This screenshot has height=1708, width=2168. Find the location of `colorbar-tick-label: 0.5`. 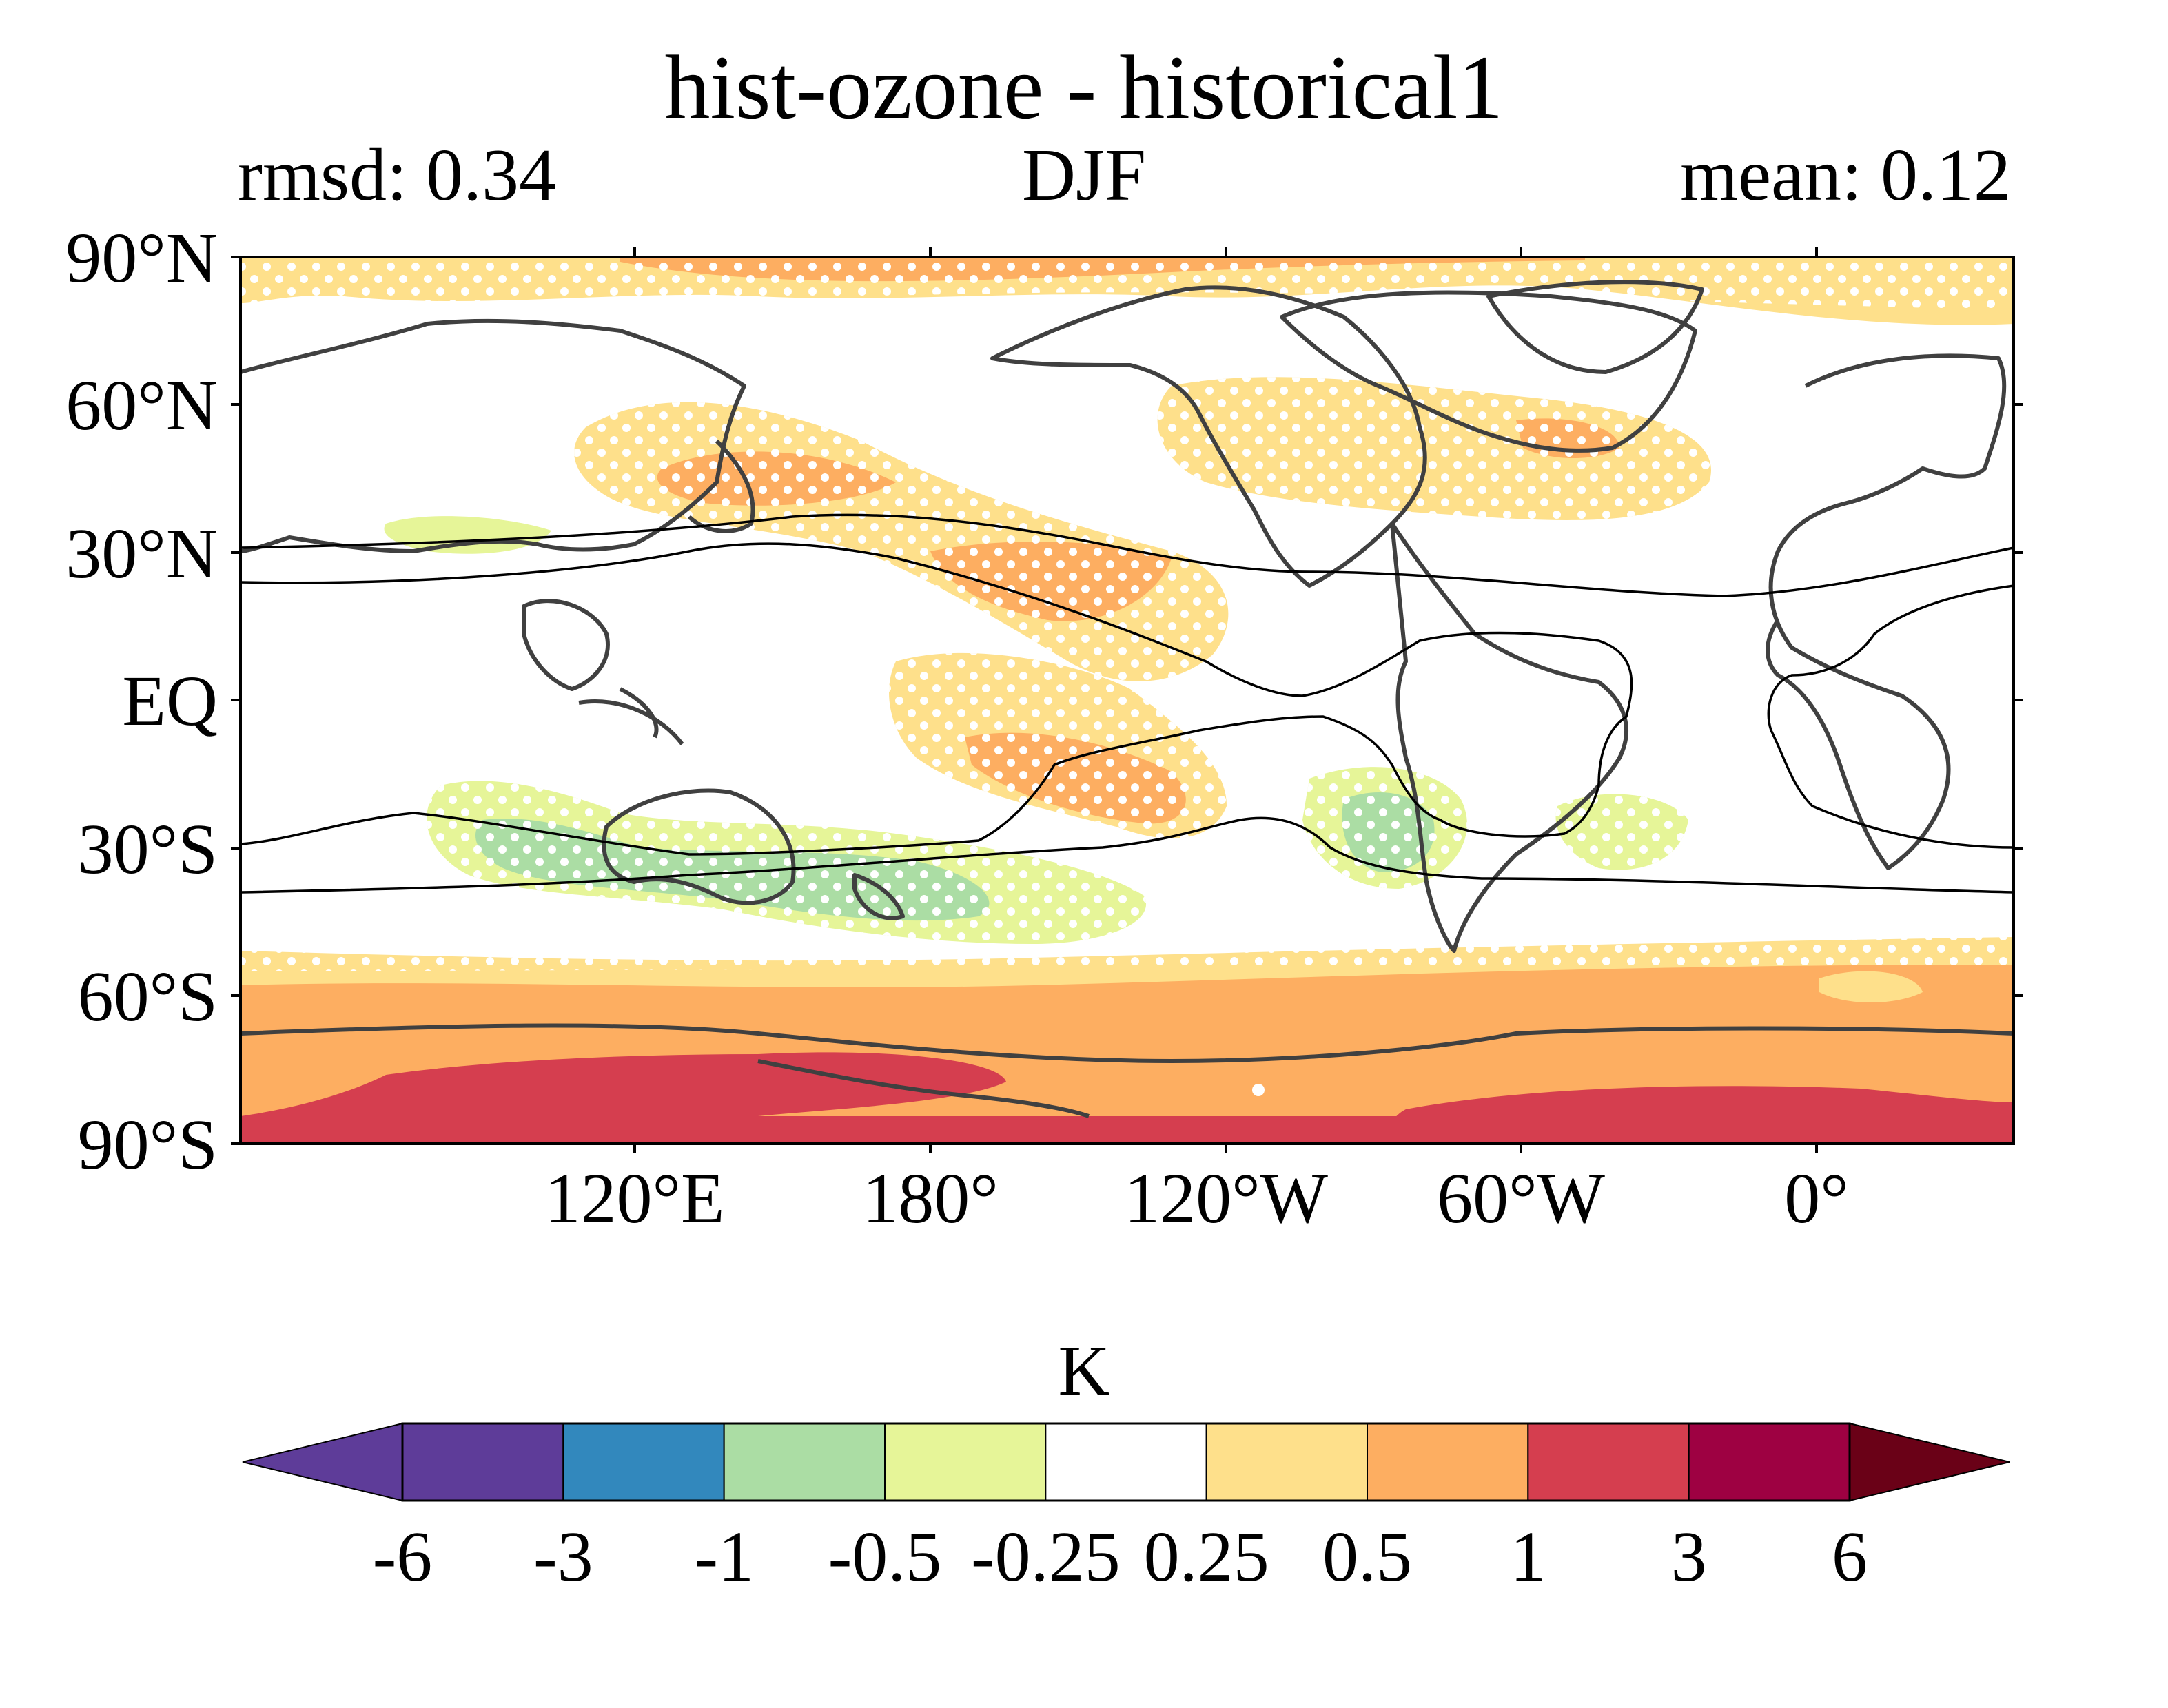

colorbar-tick-label: 0.5 is located at coordinates (1367, 1557).